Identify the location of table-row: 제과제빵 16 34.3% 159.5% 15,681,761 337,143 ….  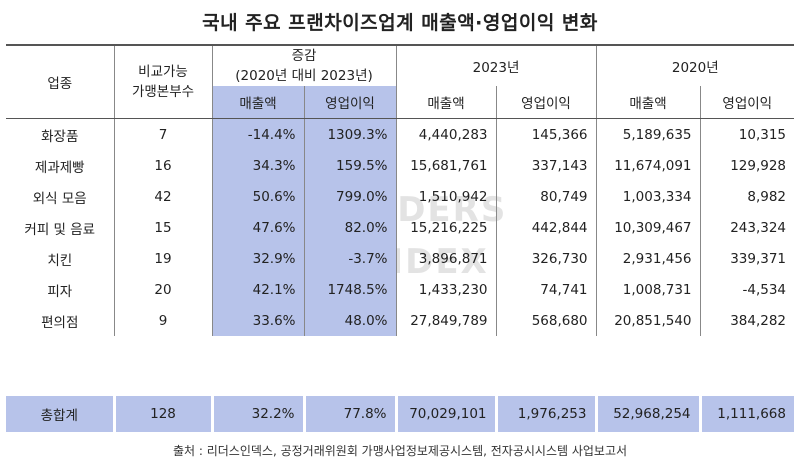
(400, 165).